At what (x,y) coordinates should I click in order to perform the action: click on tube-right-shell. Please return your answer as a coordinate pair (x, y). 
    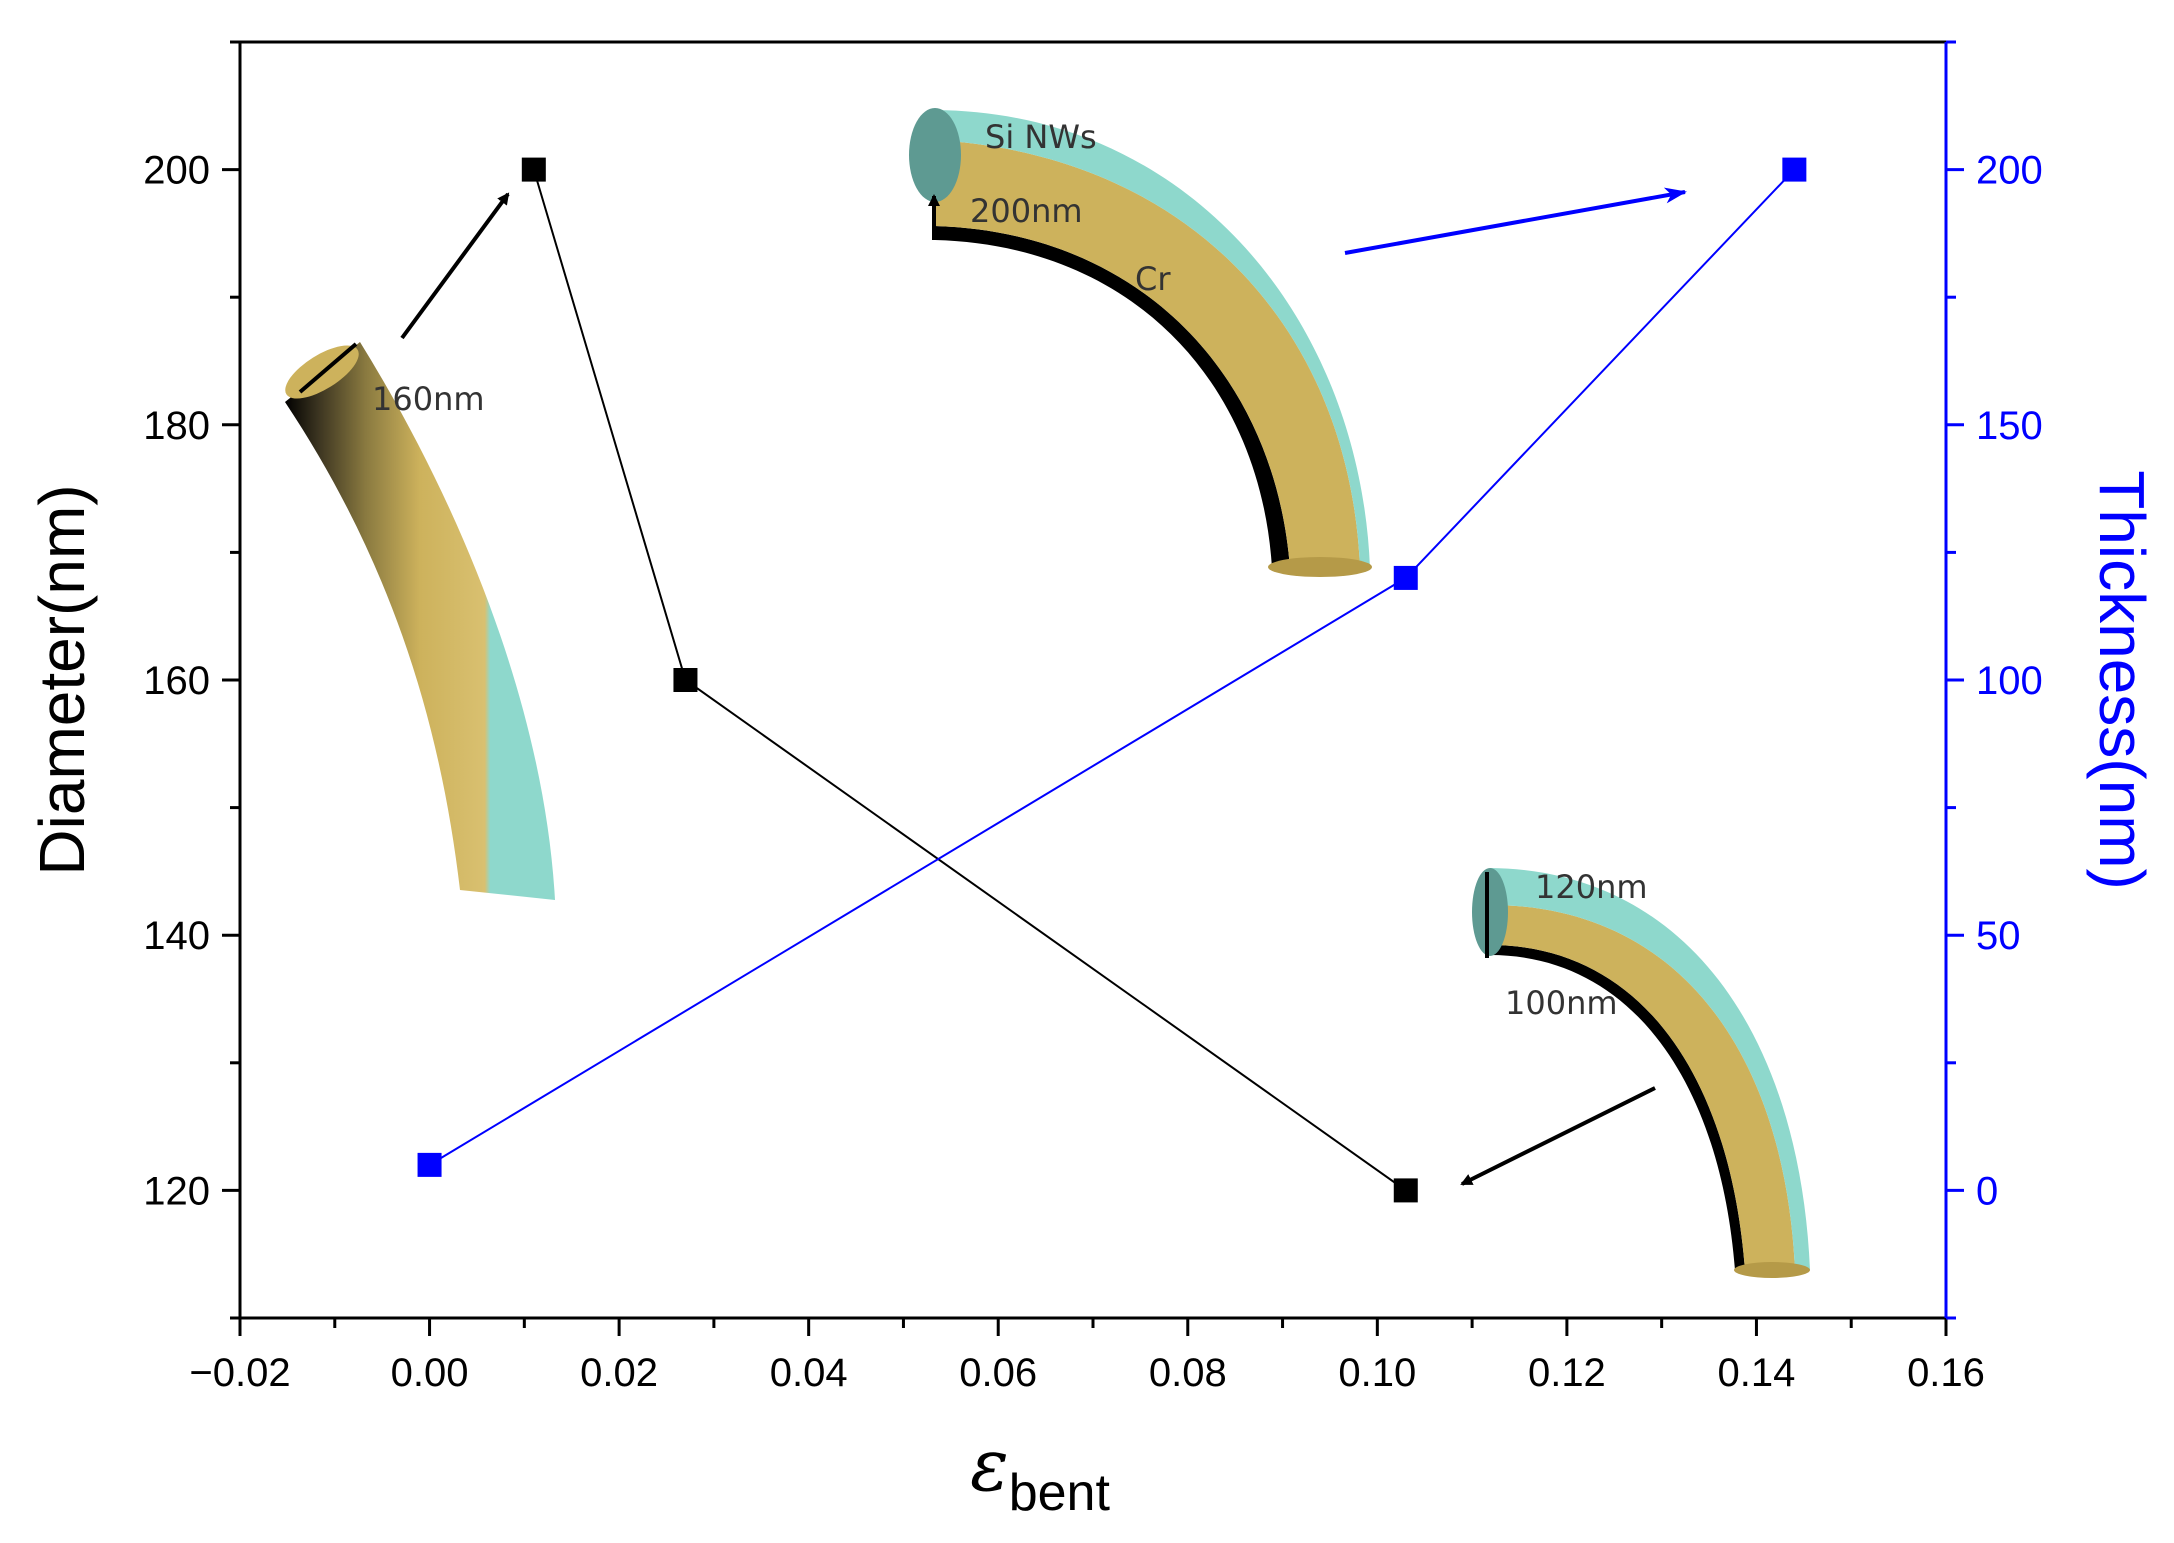
    Looking at the image, I should click on (1650, 1069).